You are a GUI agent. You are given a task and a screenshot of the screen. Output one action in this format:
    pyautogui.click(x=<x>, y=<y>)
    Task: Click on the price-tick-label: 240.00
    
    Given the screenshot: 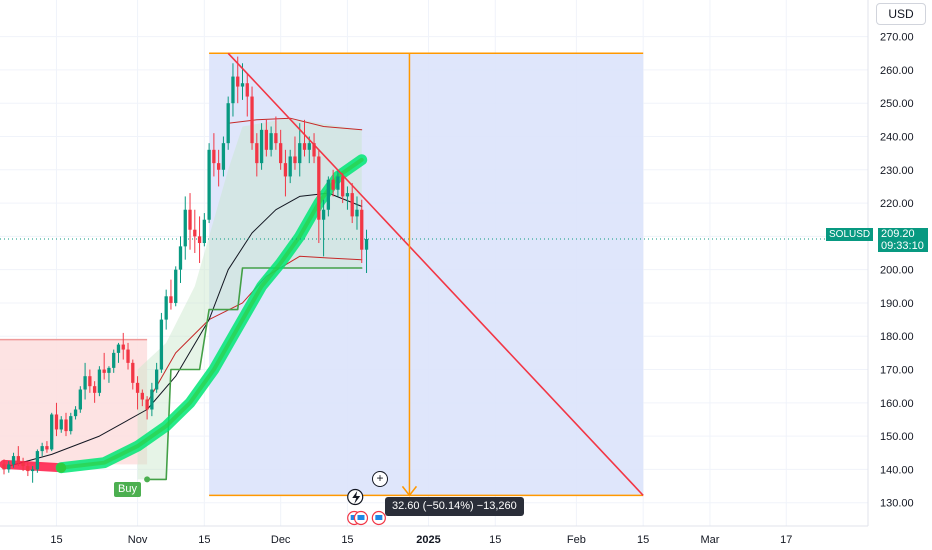 What is the action you would take?
    pyautogui.click(x=897, y=137)
    